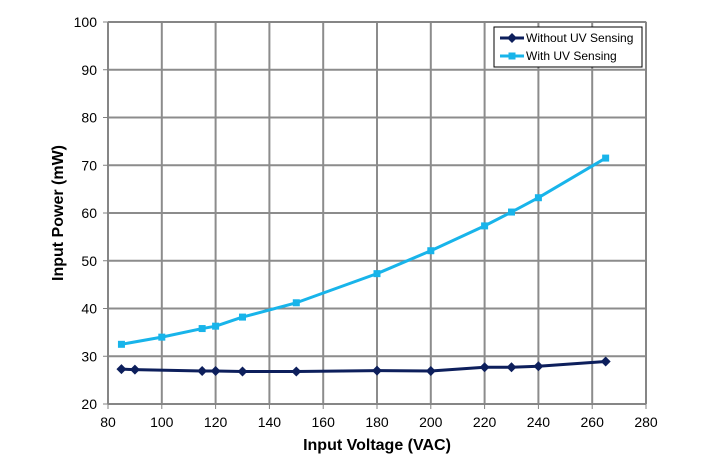  Describe the element at coordinates (646, 422) in the screenshot. I see `x-tick-label: 280` at that location.